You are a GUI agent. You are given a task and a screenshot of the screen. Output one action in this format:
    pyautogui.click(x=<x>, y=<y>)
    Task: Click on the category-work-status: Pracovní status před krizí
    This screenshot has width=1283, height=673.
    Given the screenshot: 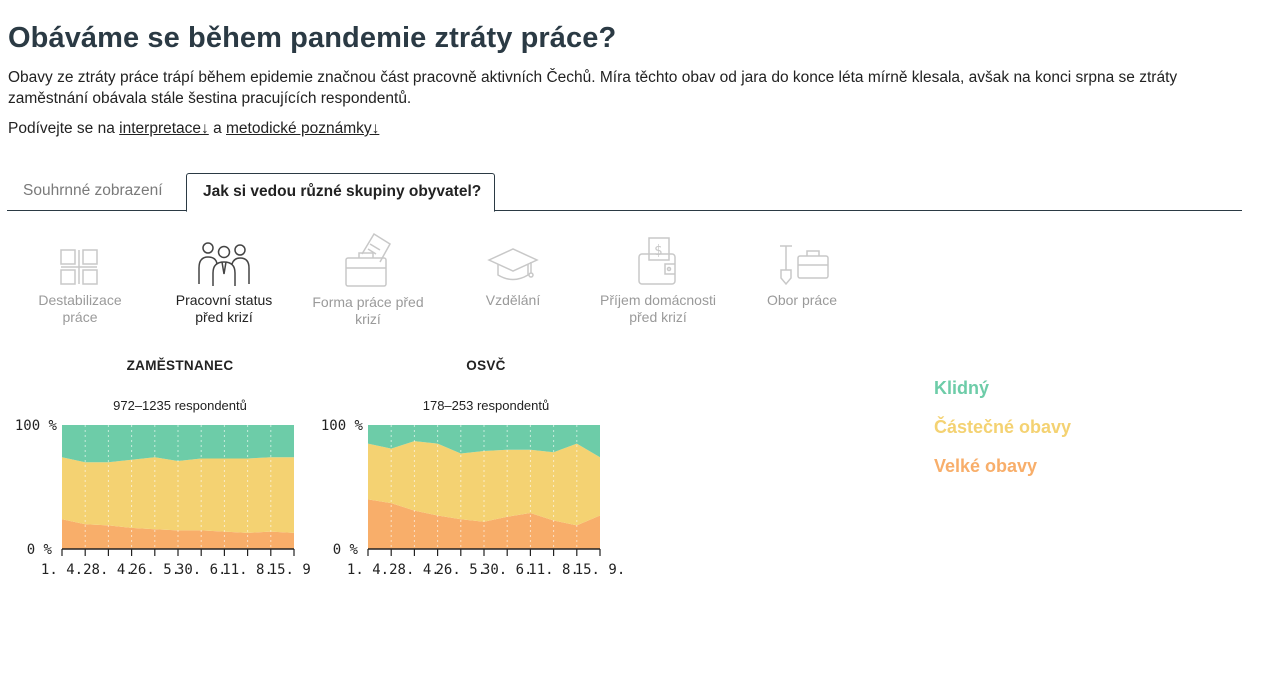 What is the action you would take?
    pyautogui.click(x=224, y=283)
    